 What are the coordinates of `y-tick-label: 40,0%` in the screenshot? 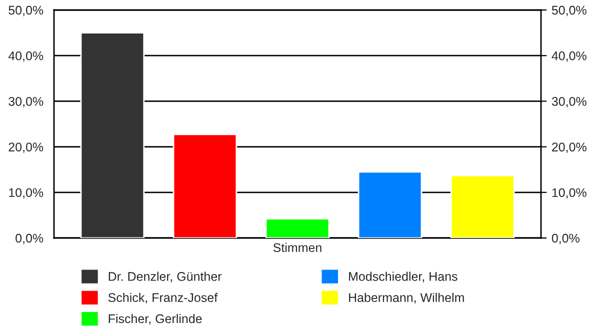 It's located at (26, 56).